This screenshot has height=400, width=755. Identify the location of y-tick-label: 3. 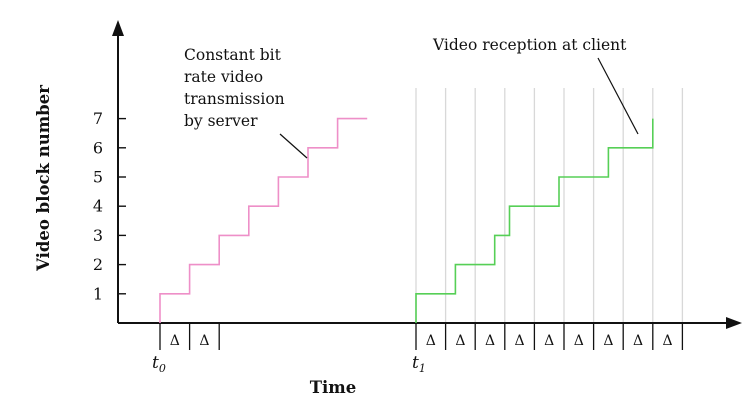
(98, 235).